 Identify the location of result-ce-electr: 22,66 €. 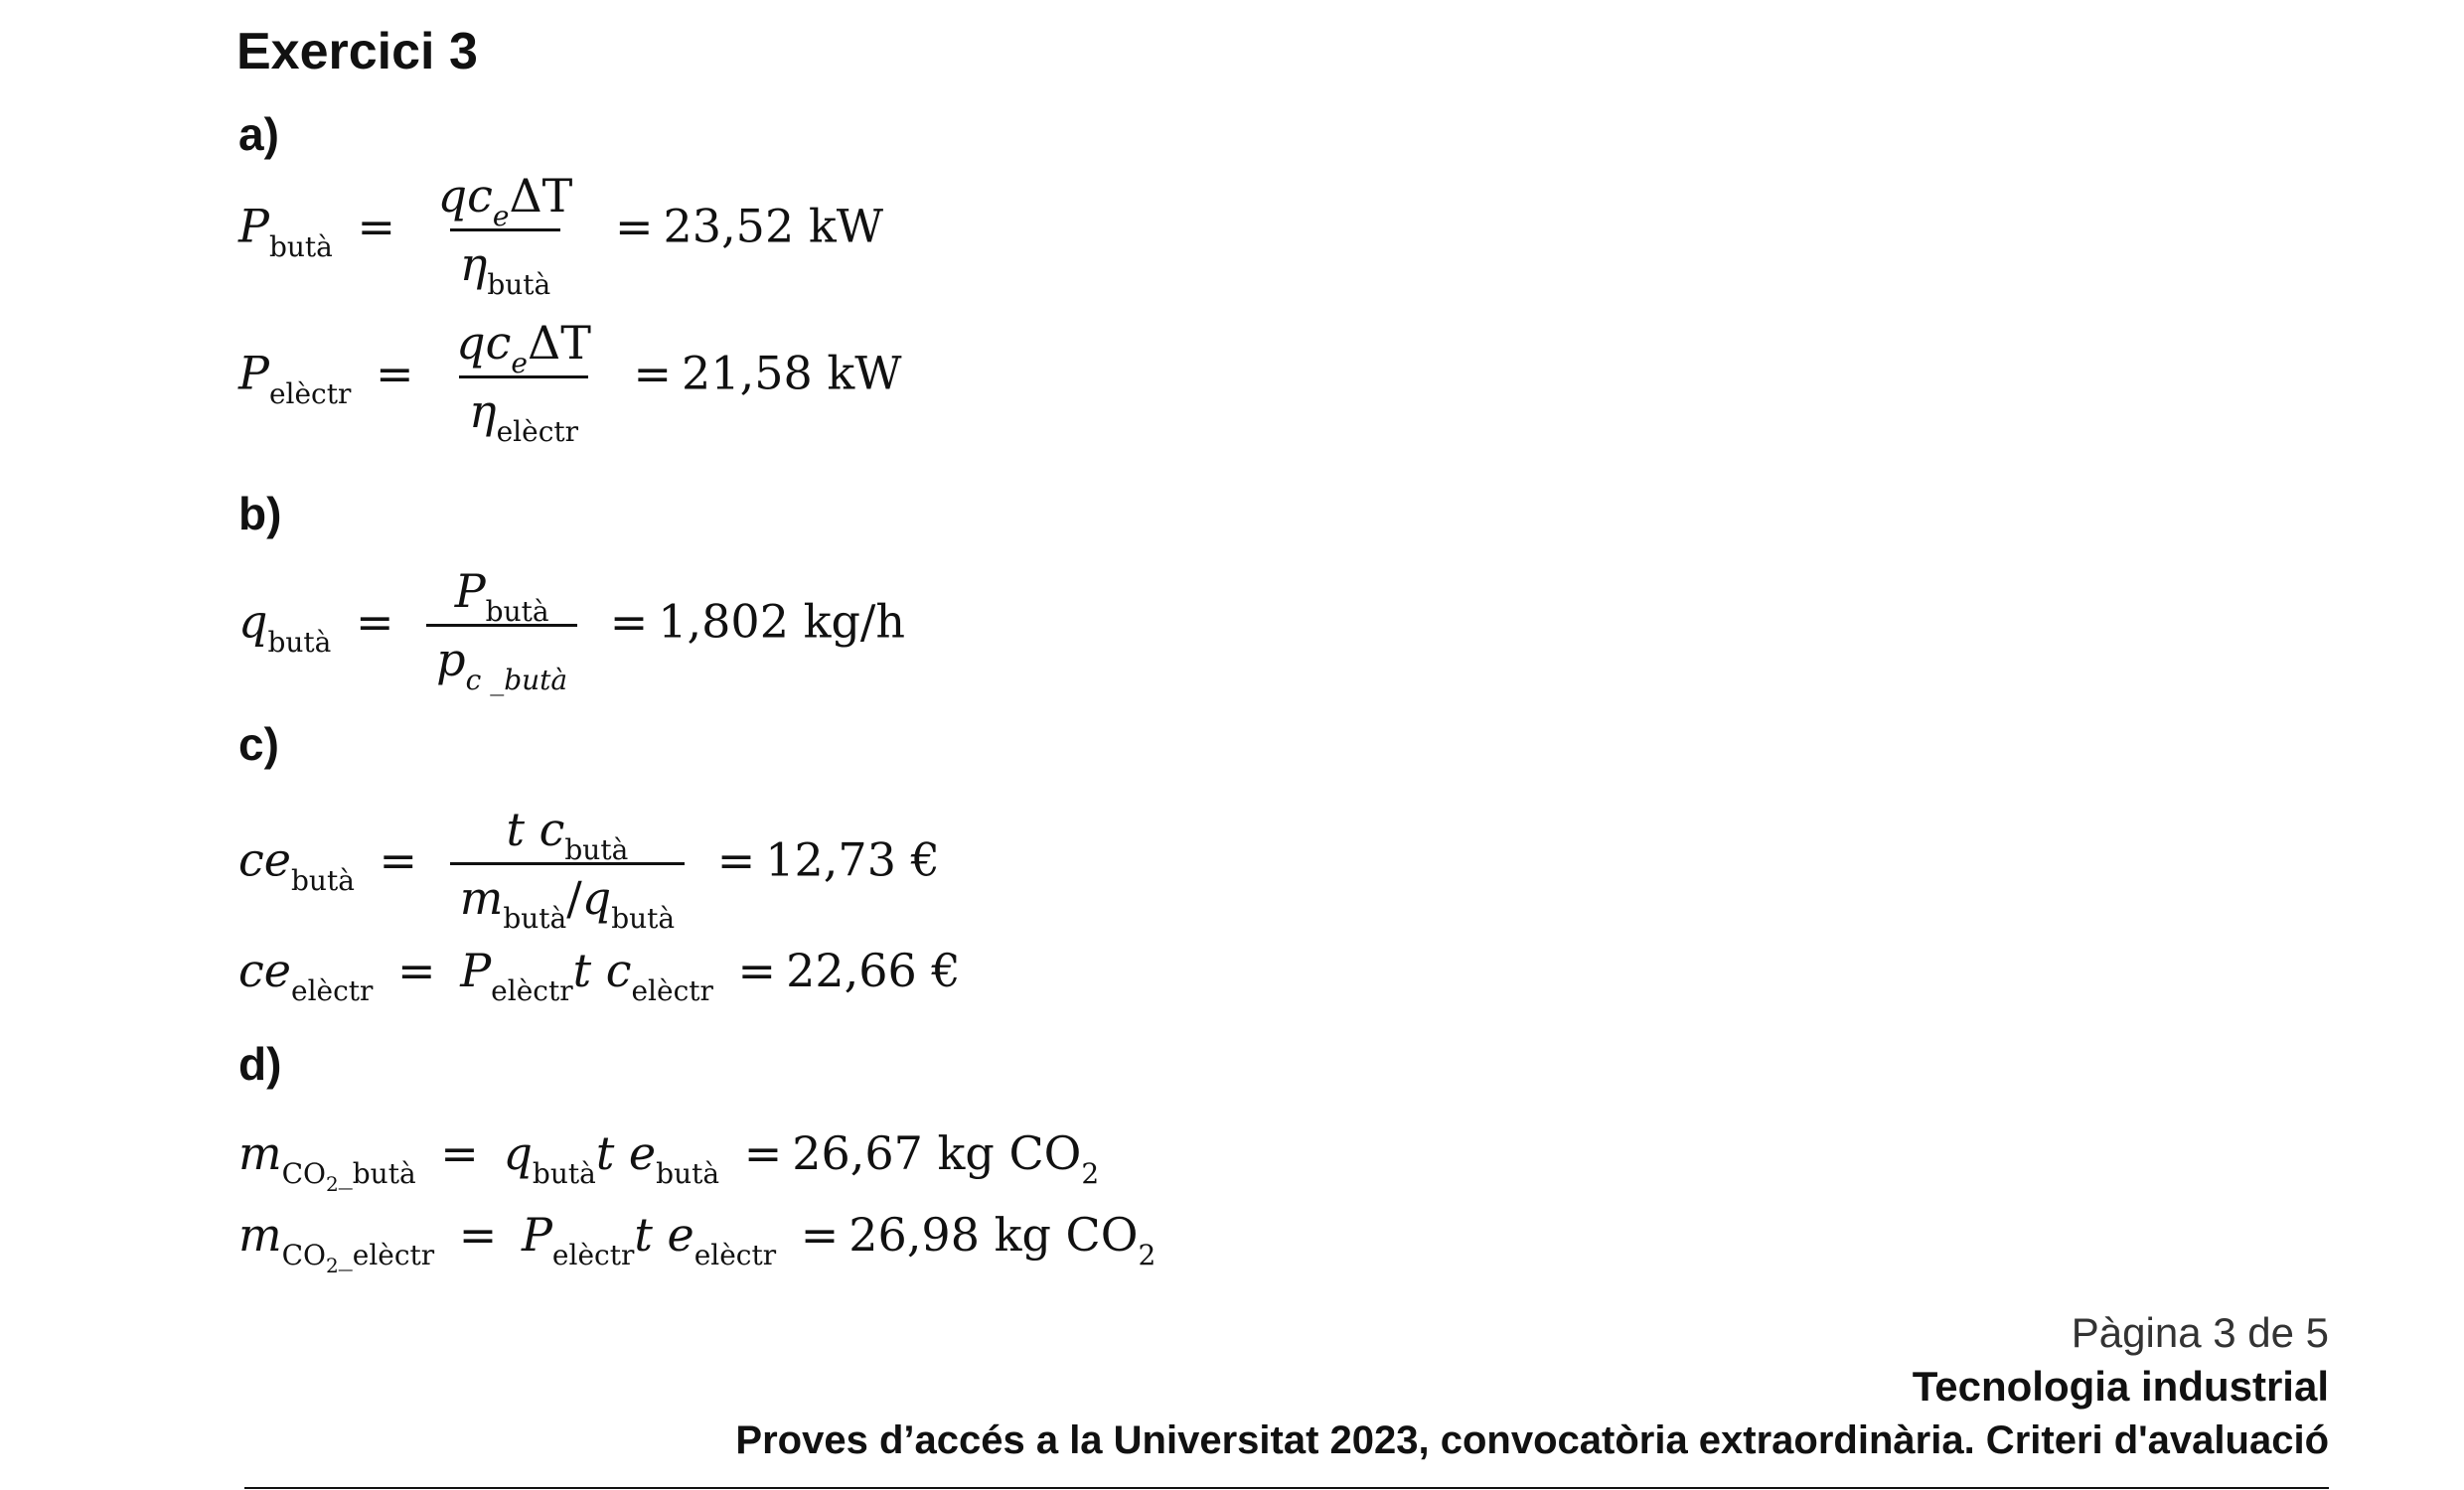
(873, 970).